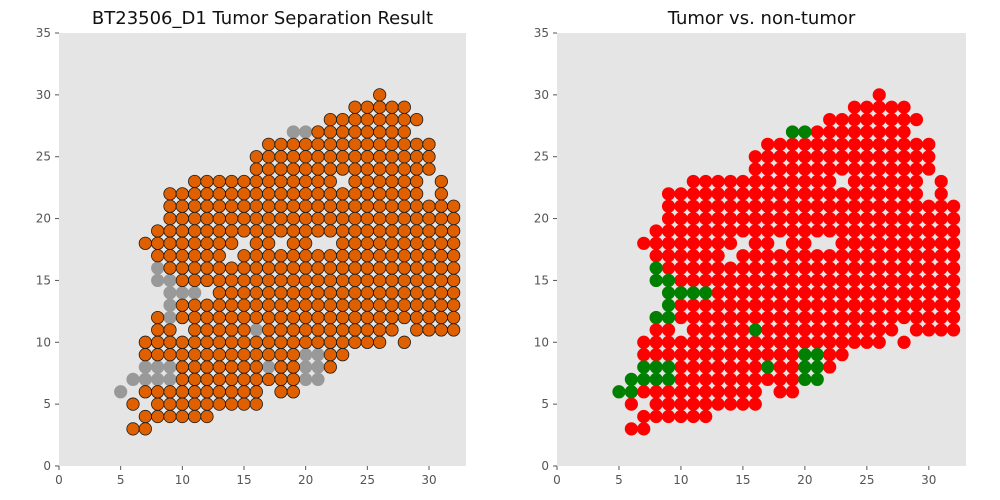 The image size is (1000, 500). Describe the element at coordinates (541, 157) in the screenshot. I see `y-tick-label: 25` at that location.